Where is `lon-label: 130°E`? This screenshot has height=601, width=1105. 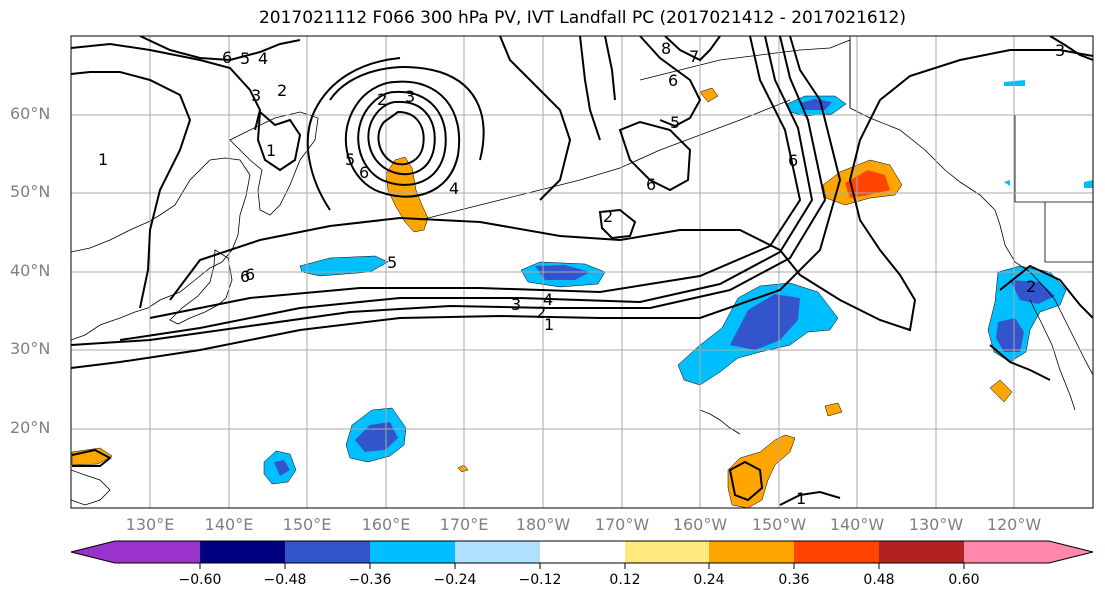 lon-label: 130°E is located at coordinates (150, 524).